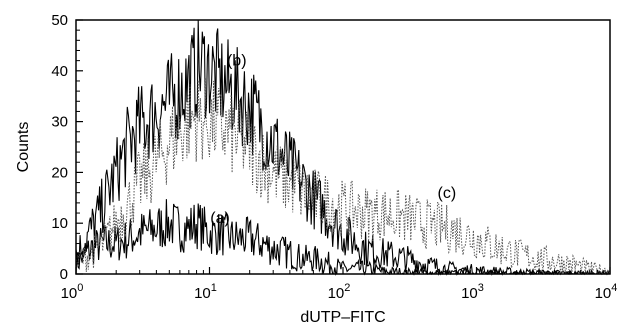 The width and height of the screenshot is (632, 332). Describe the element at coordinates (72, 292) in the screenshot. I see `x-tick-label: 10⁰` at that location.